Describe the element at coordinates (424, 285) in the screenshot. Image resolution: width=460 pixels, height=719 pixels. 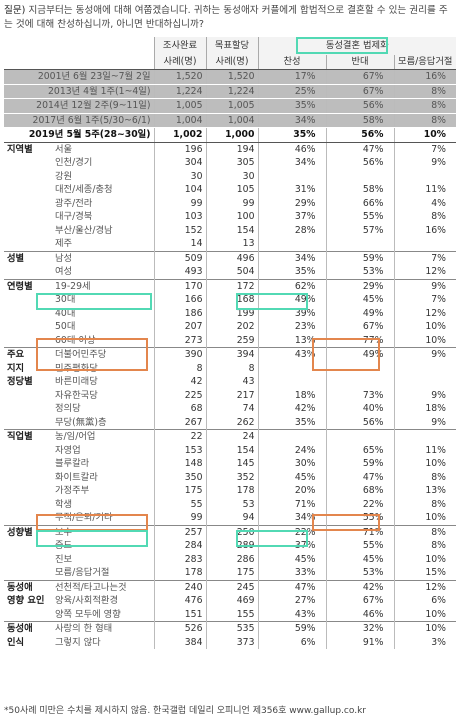
I see `dk-pct: 9%` at that location.